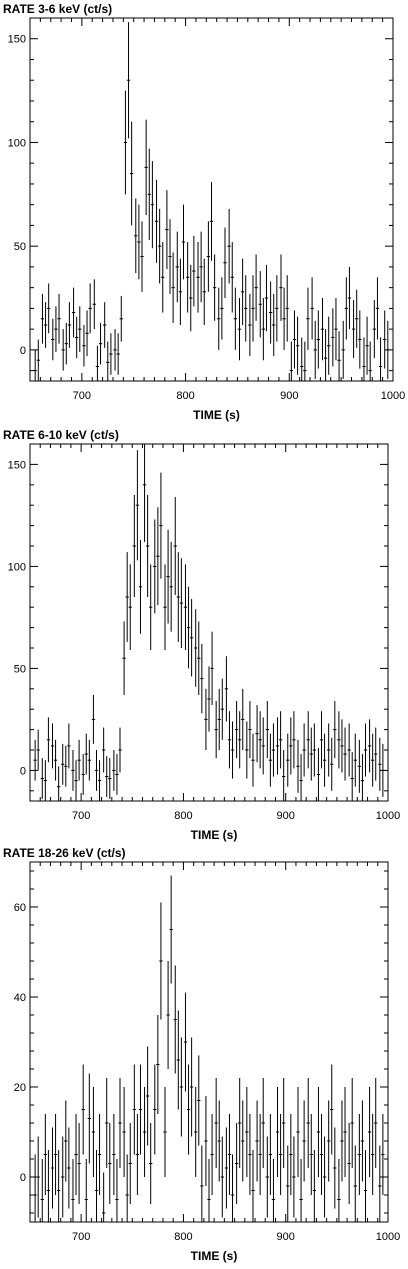  I want to click on y-tick-label: 50, so click(20, 669).